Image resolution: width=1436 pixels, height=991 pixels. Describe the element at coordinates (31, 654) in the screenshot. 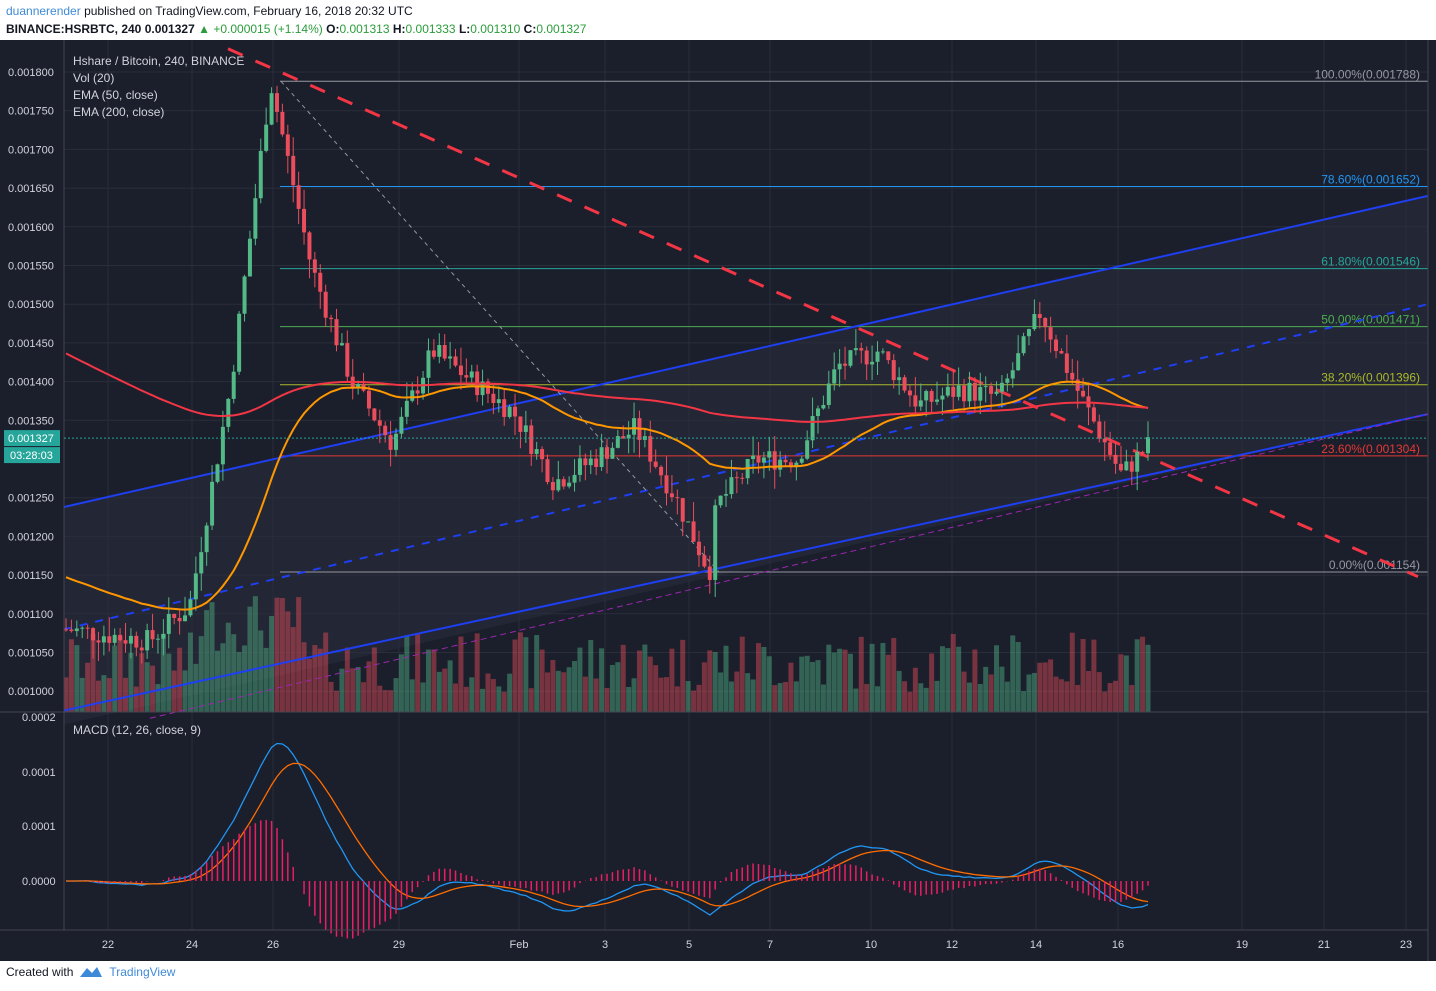

I see `price-tick-label: 0.001050` at that location.